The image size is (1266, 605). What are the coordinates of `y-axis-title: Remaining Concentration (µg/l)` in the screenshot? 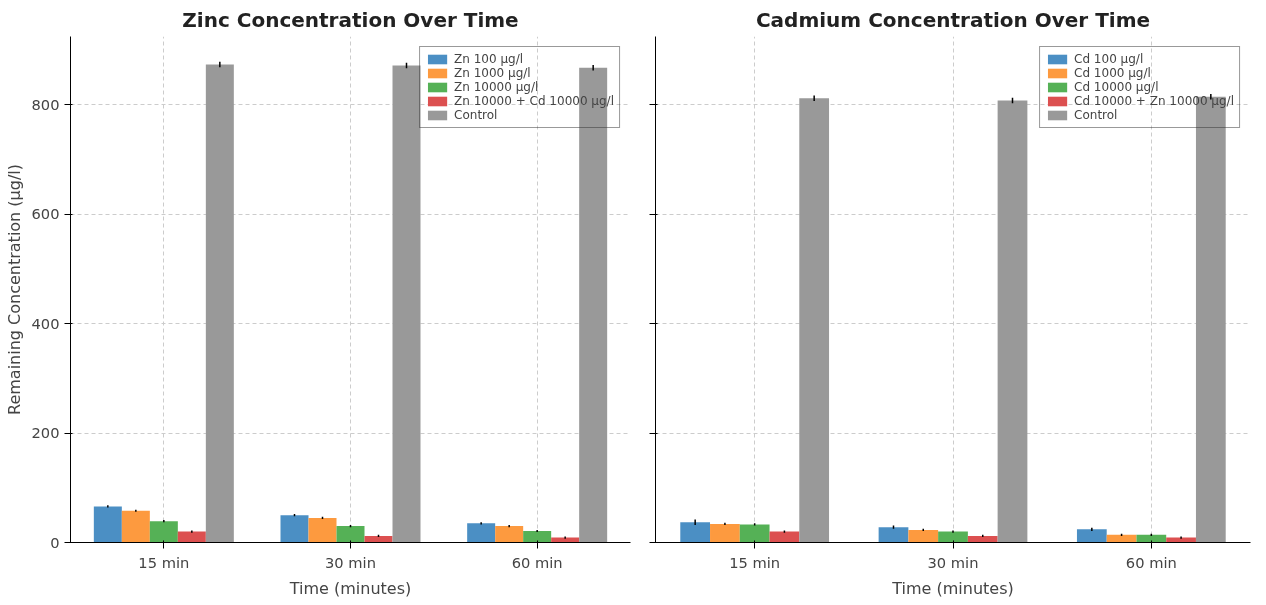 It's located at (14, 289).